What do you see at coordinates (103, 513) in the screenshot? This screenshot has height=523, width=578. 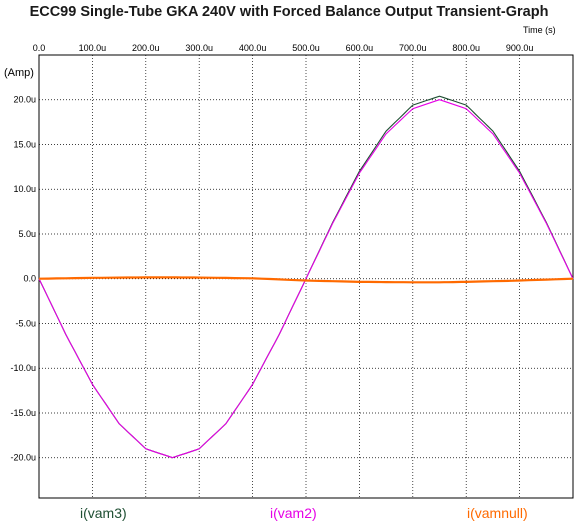 I see `legend-item-0: i(vam3)` at bounding box center [103, 513].